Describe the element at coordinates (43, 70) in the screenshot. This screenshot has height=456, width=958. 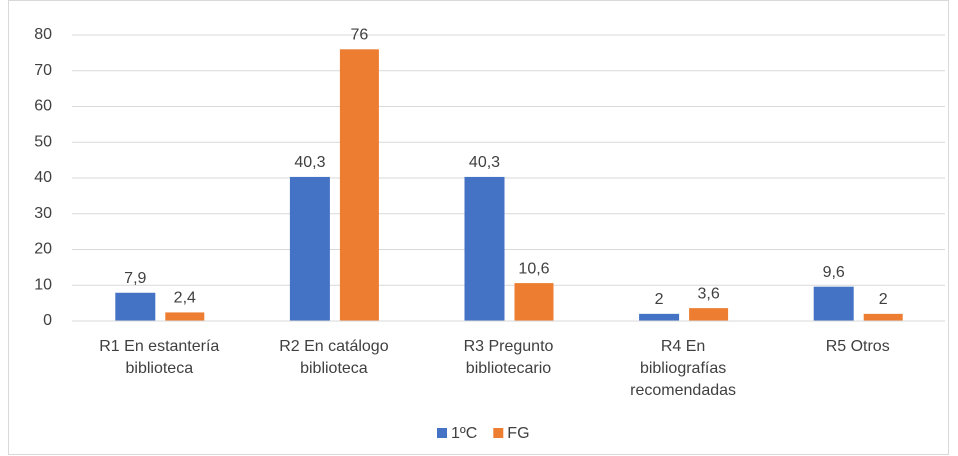
I see `y-tick-label: 70` at that location.